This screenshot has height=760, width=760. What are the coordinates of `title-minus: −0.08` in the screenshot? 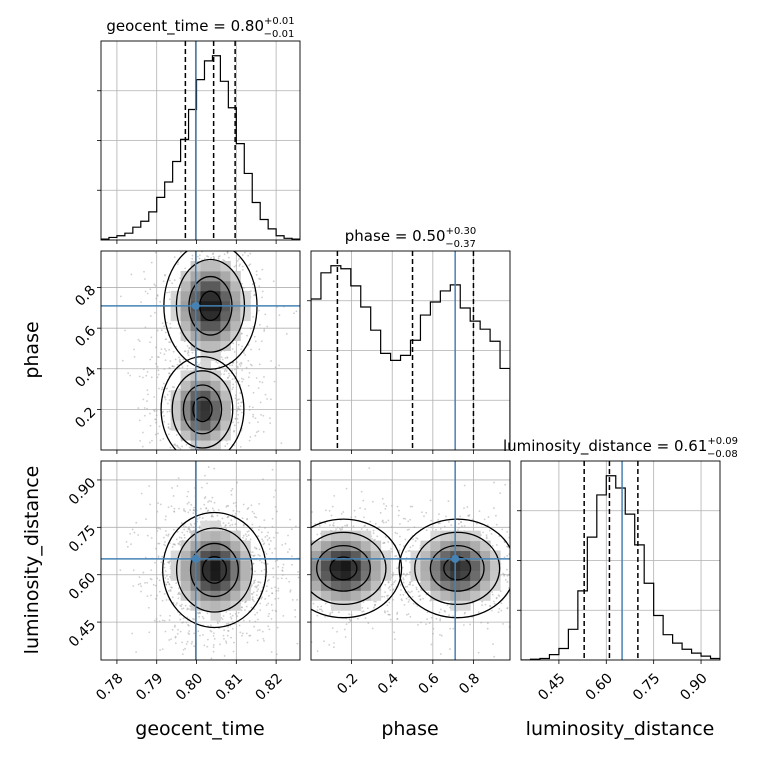 It's located at (722, 454).